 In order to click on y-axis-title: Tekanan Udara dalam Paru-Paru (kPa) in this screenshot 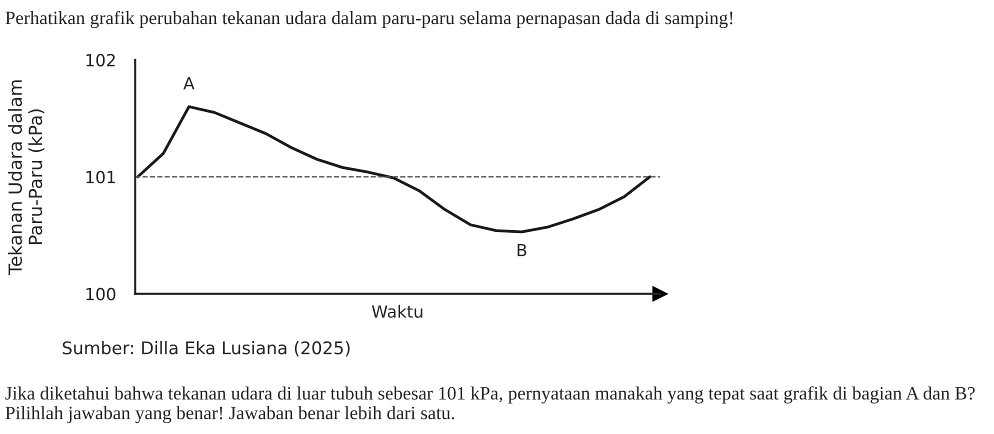, I will do `click(26, 177)`.